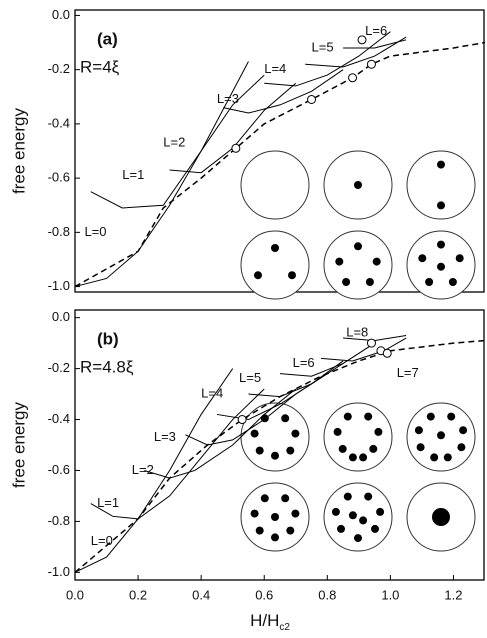 This screenshot has height=638, width=487. Describe the element at coordinates (264, 594) in the screenshot. I see `x-tick-label: 0.6` at that location.